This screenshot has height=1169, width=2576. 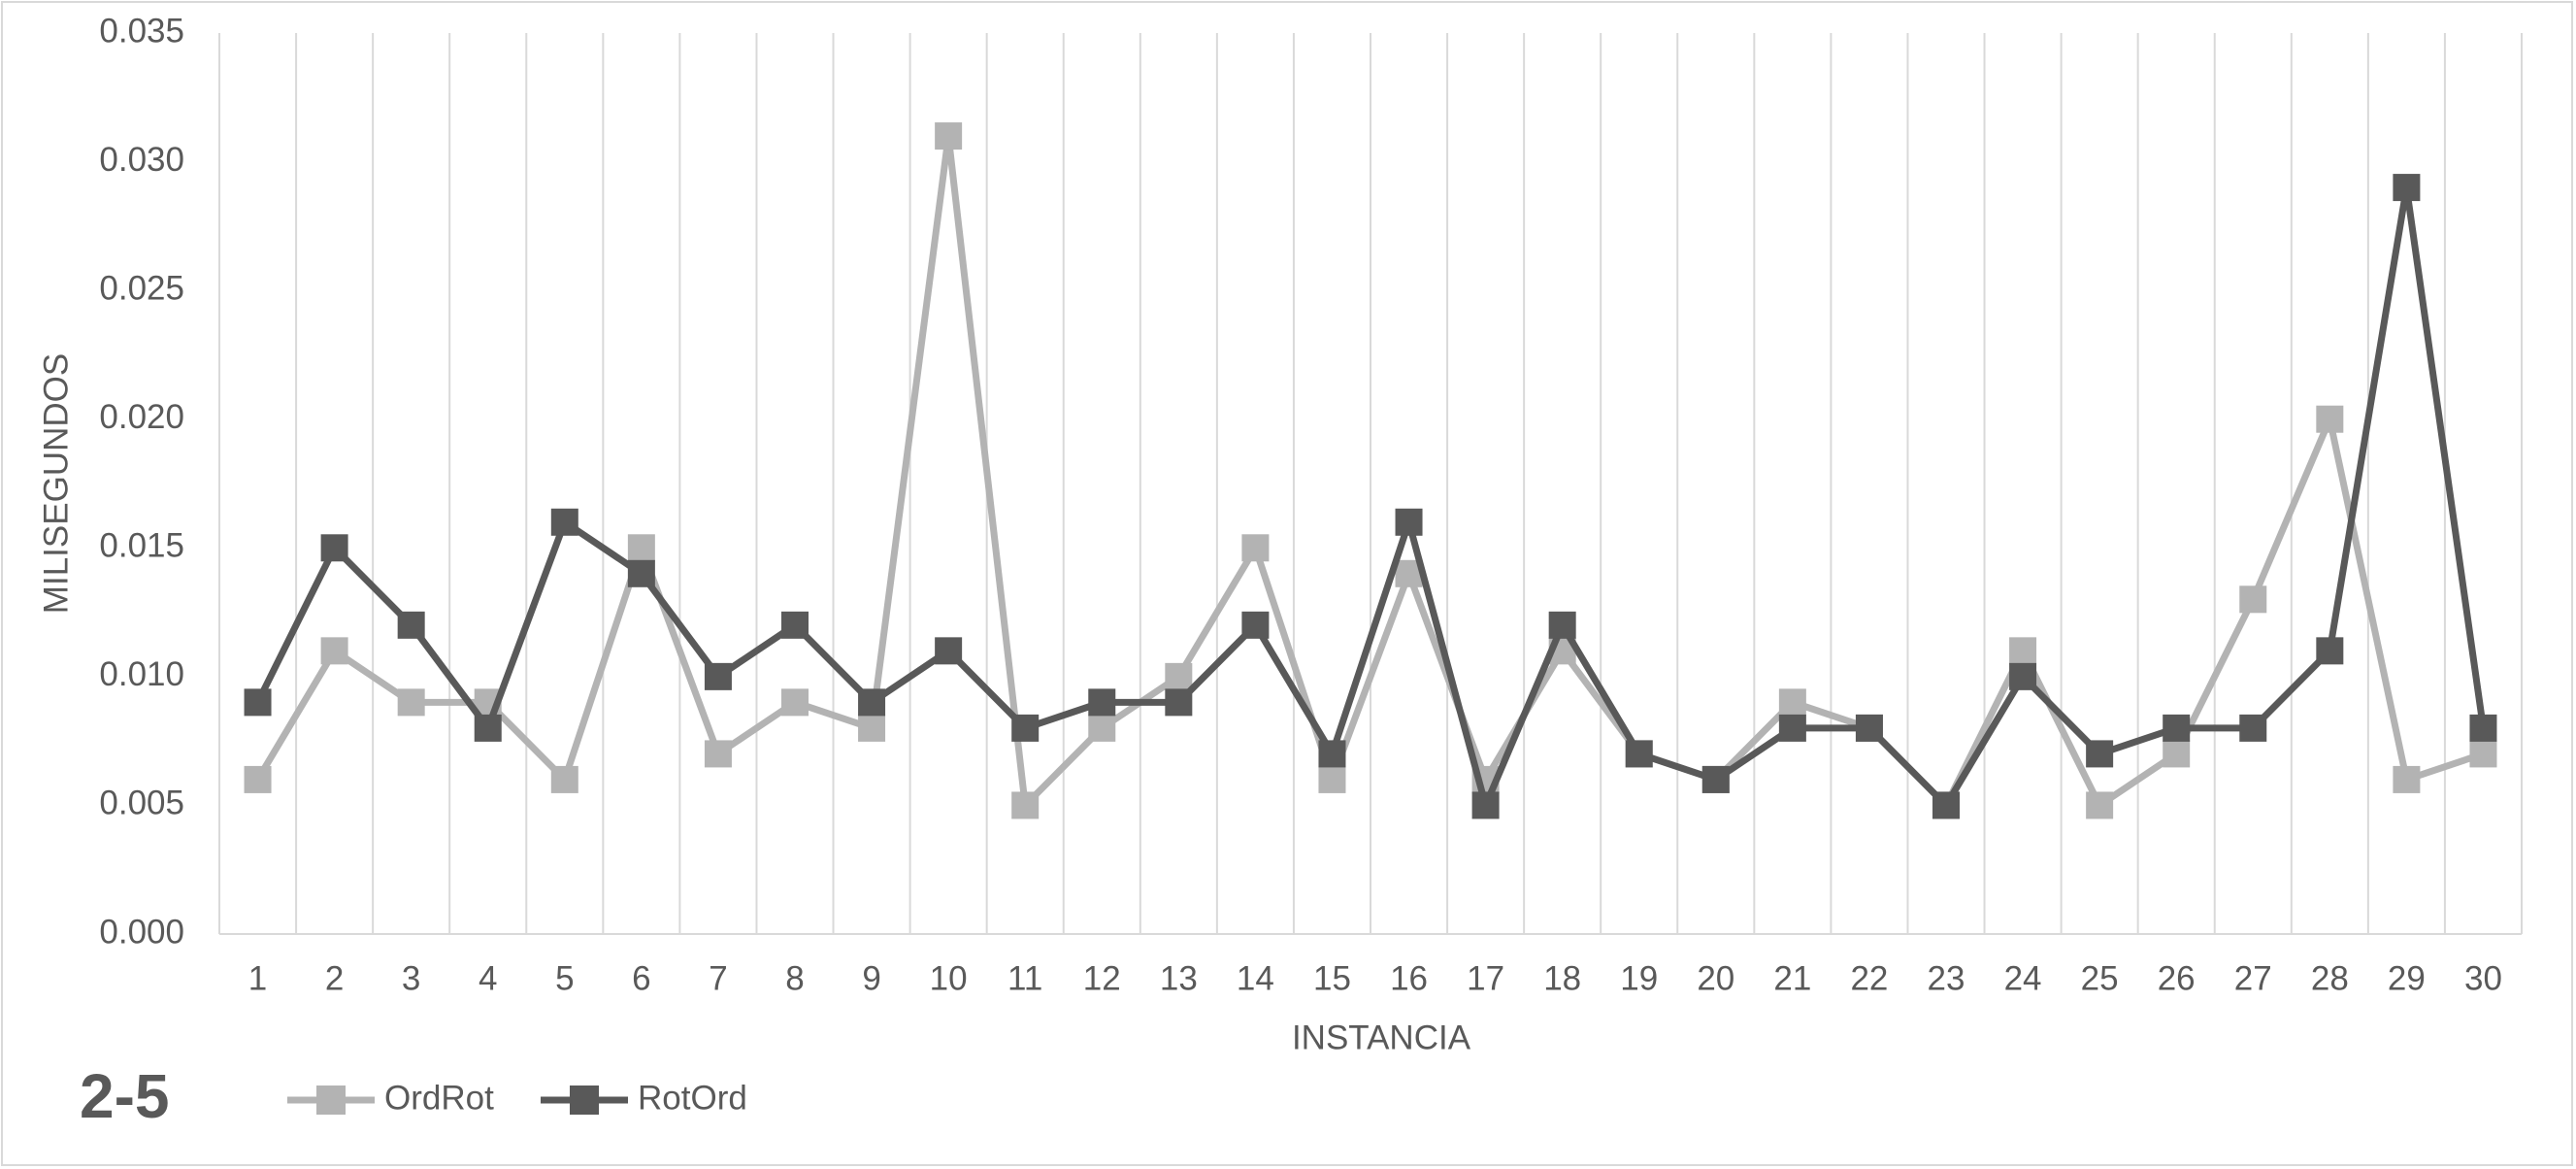 What do you see at coordinates (564, 978) in the screenshot?
I see `x-tick-label: 5` at bounding box center [564, 978].